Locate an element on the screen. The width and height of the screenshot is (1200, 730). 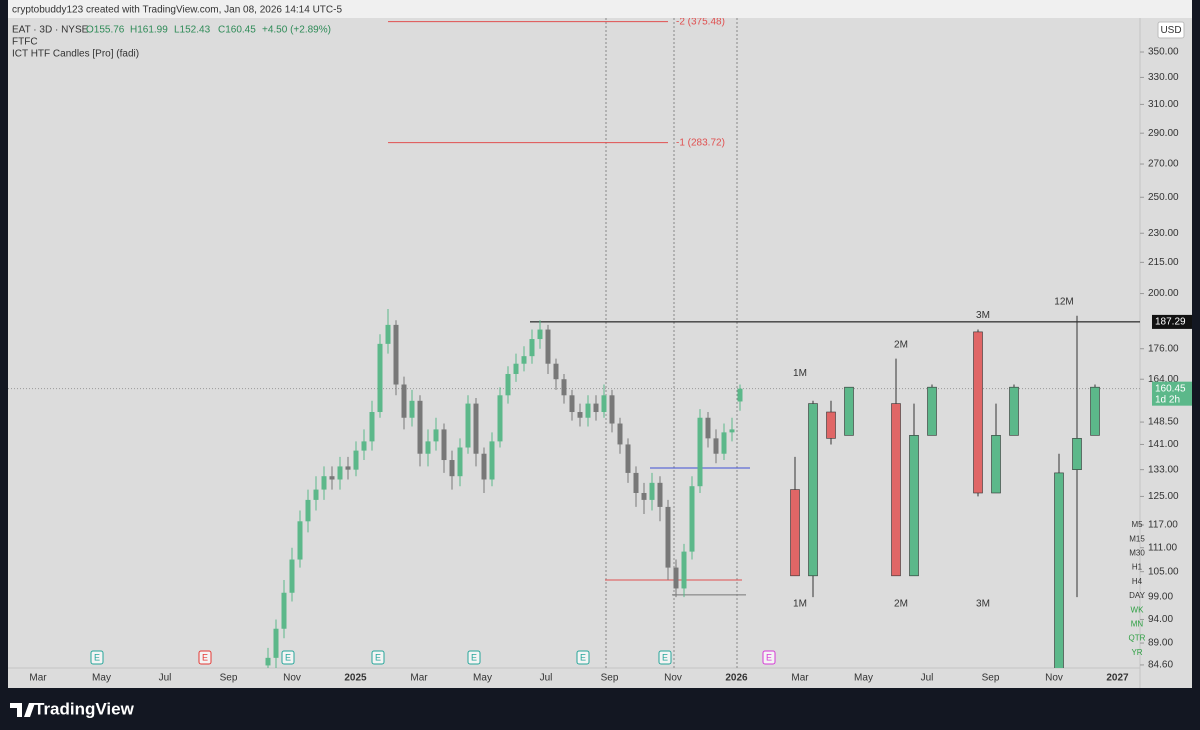
y-tick-label: 111.00 is located at coordinates (1163, 547).